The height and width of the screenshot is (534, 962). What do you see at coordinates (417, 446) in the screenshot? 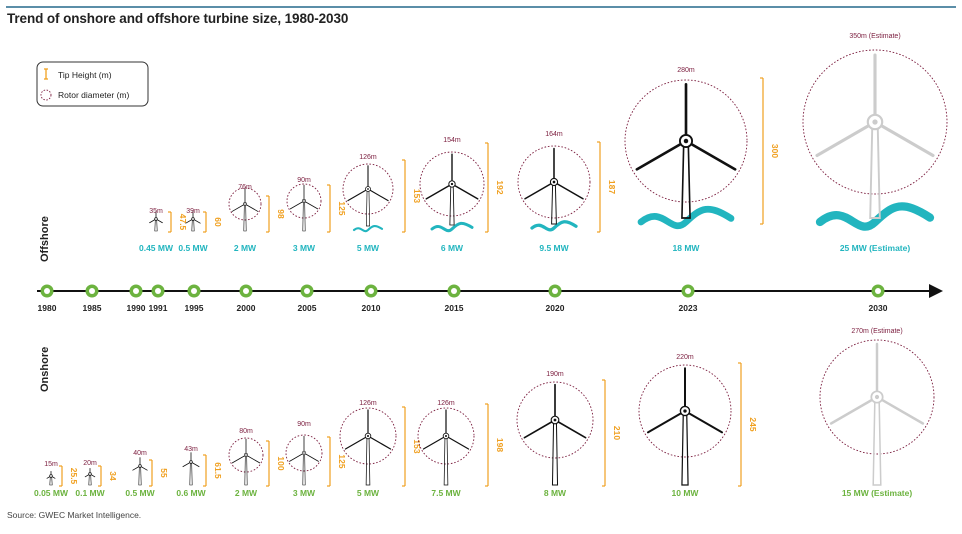
I see `tip-height-label: 153` at bounding box center [417, 446].